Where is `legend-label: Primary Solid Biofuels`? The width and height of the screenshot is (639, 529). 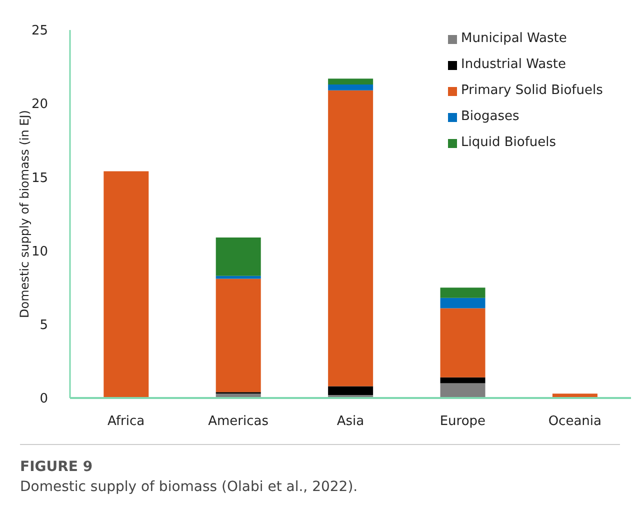 legend-label: Primary Solid Biofuels is located at coordinates (532, 91).